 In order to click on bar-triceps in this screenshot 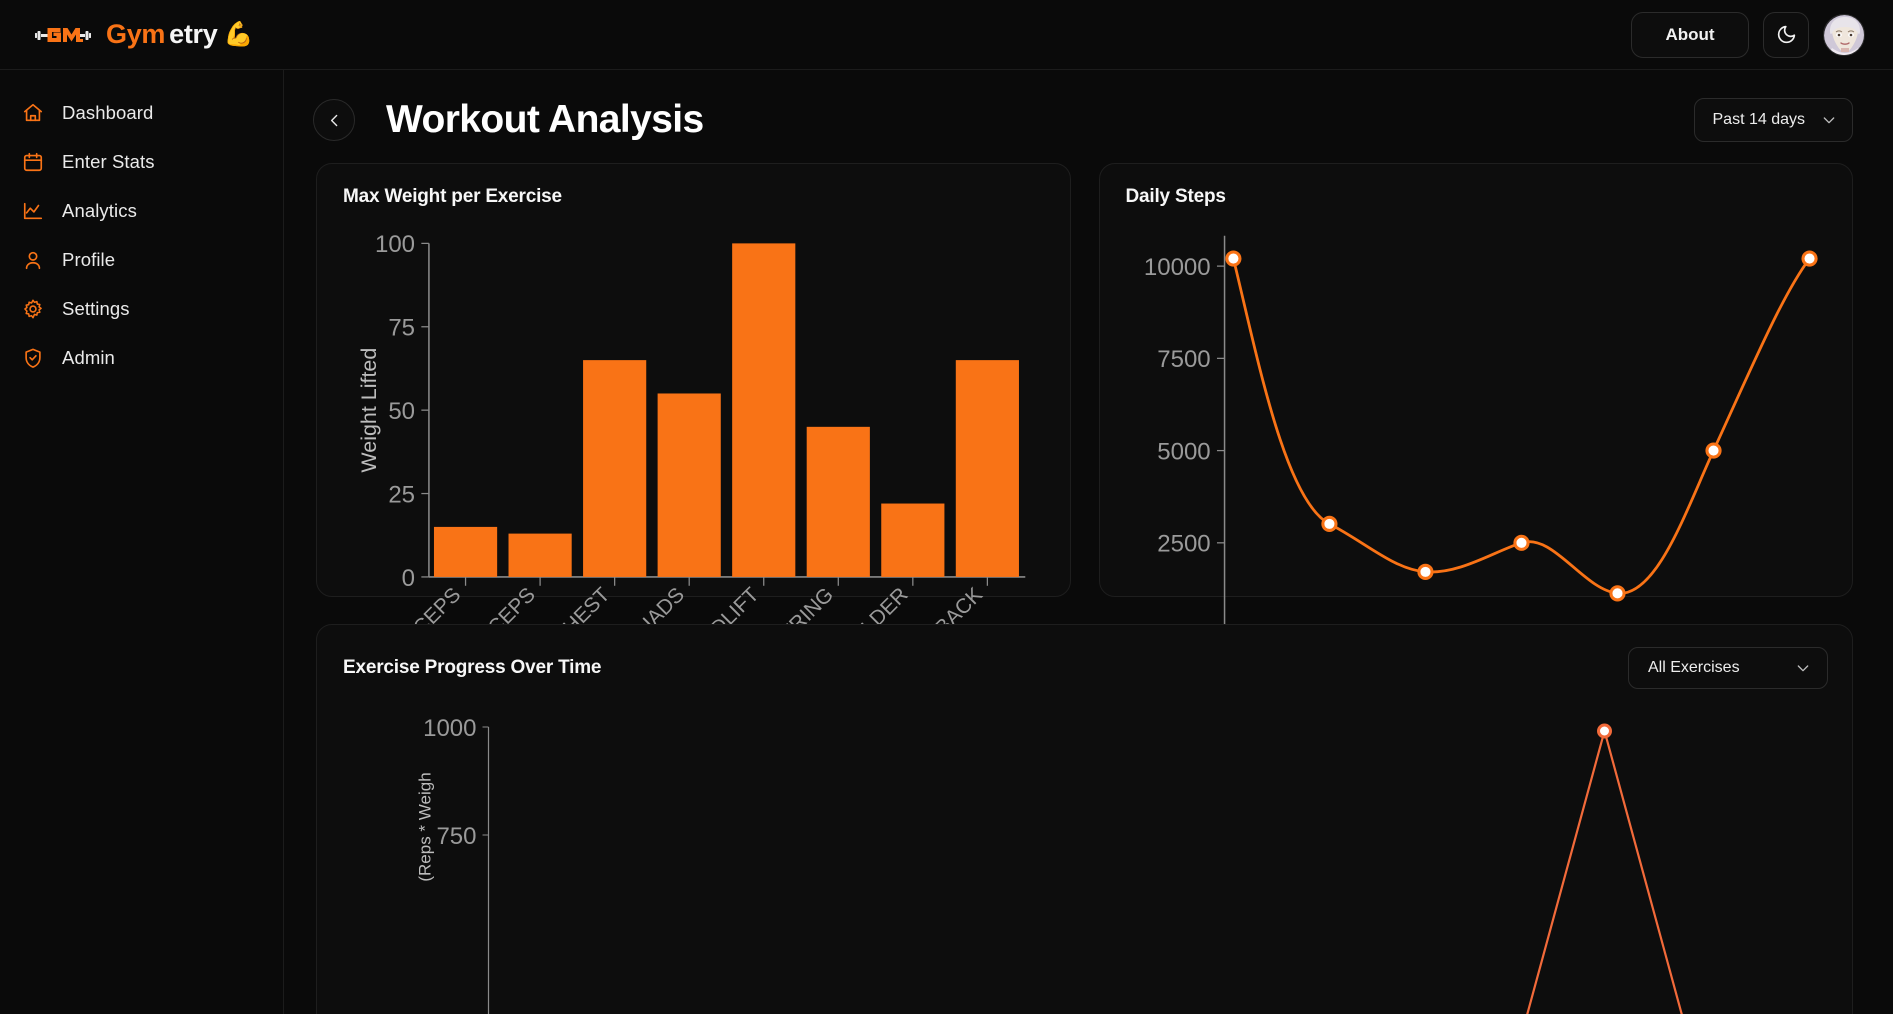, I will do `click(540, 555)`.